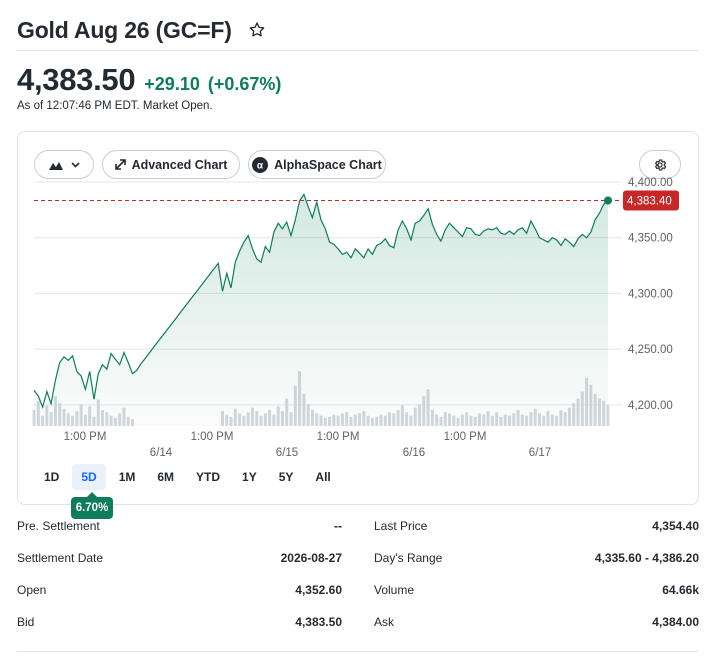 The height and width of the screenshot is (667, 717). Describe the element at coordinates (26, 622) in the screenshot. I see `stat-label: Bid` at that location.